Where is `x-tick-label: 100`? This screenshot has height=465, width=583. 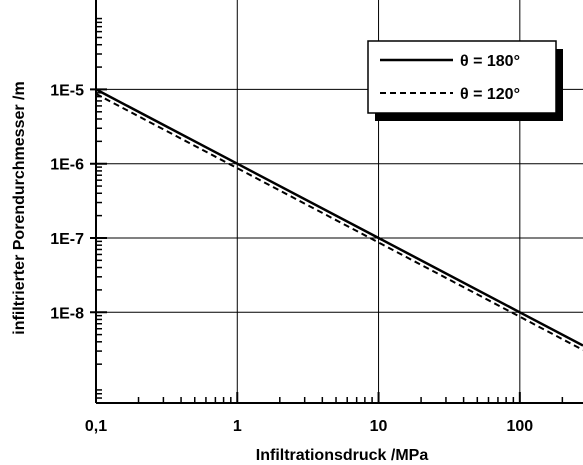
x-tick-label: 100 is located at coordinates (519, 426).